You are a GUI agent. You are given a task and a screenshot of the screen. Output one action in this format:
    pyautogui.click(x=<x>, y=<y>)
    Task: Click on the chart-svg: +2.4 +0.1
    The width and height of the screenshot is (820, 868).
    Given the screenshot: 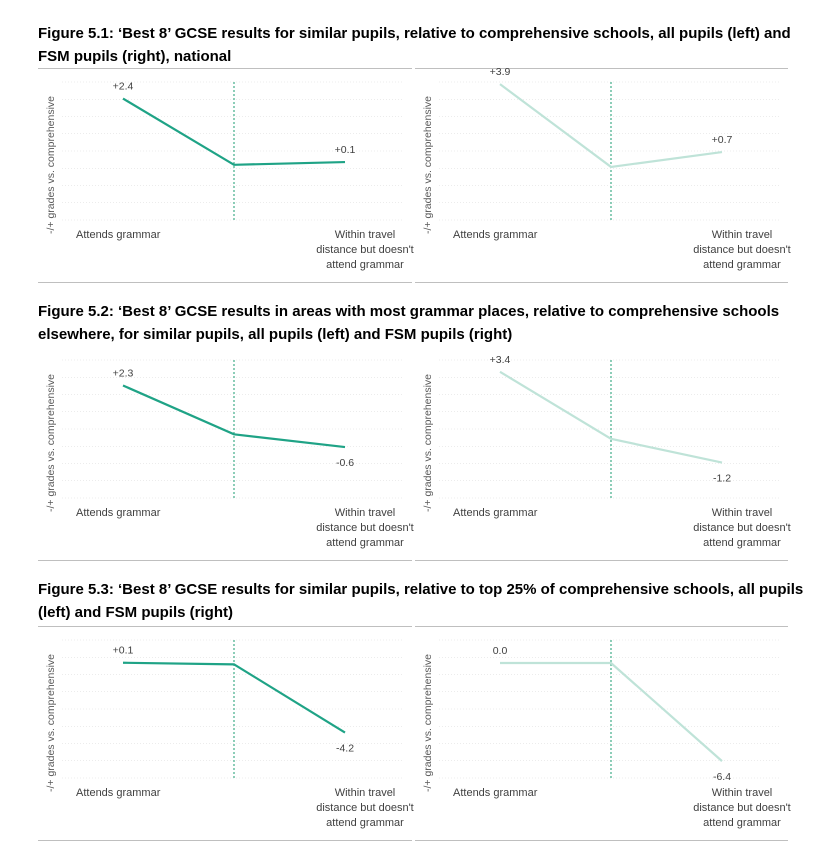 What is the action you would take?
    pyautogui.click(x=232, y=151)
    